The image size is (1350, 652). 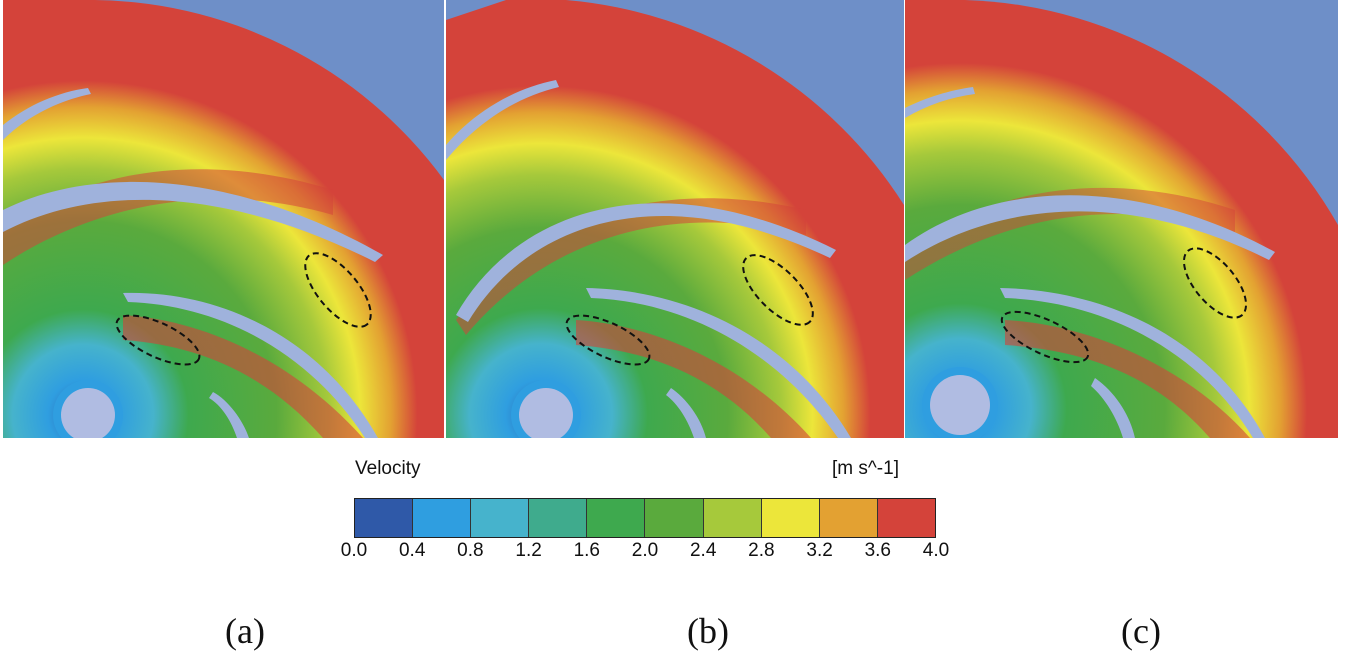 I want to click on legend-unit: [m s^-1], so click(x=865, y=468).